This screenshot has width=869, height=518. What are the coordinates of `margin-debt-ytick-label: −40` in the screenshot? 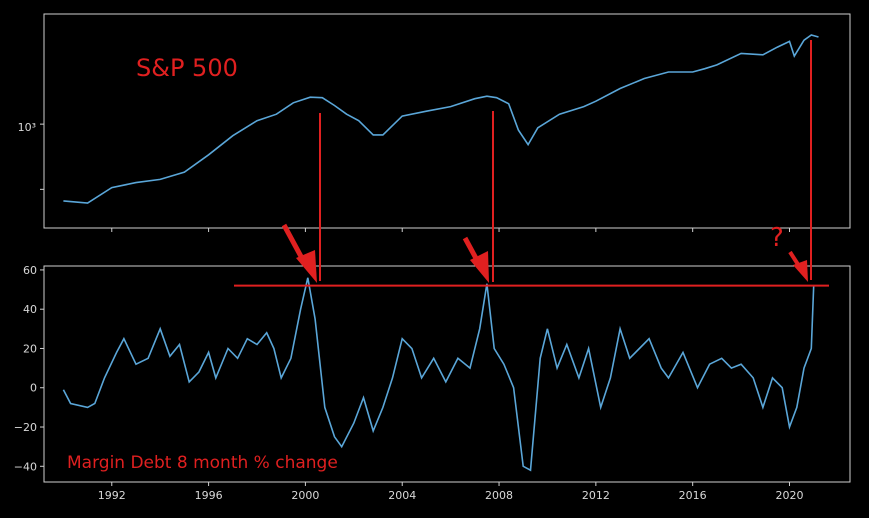 It's located at (25, 466).